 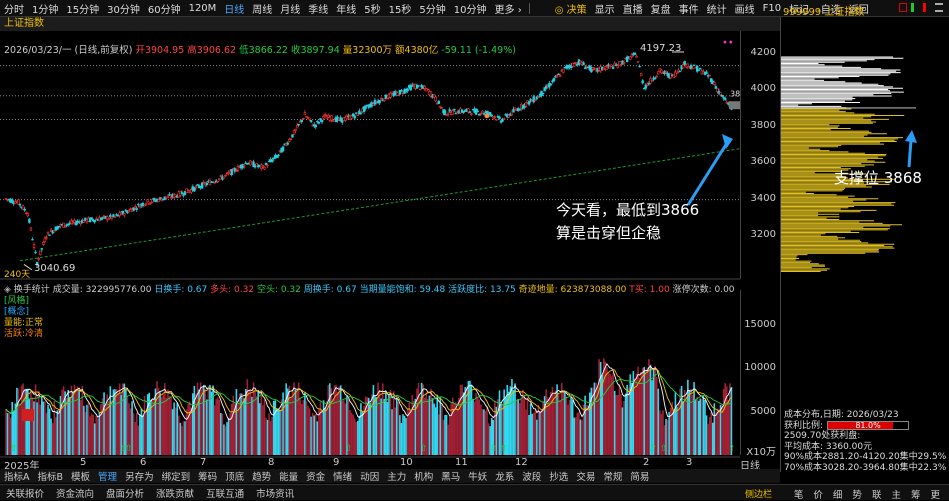 I want to click on annotation-line: 今天看，最低到3866, so click(x=628, y=210).